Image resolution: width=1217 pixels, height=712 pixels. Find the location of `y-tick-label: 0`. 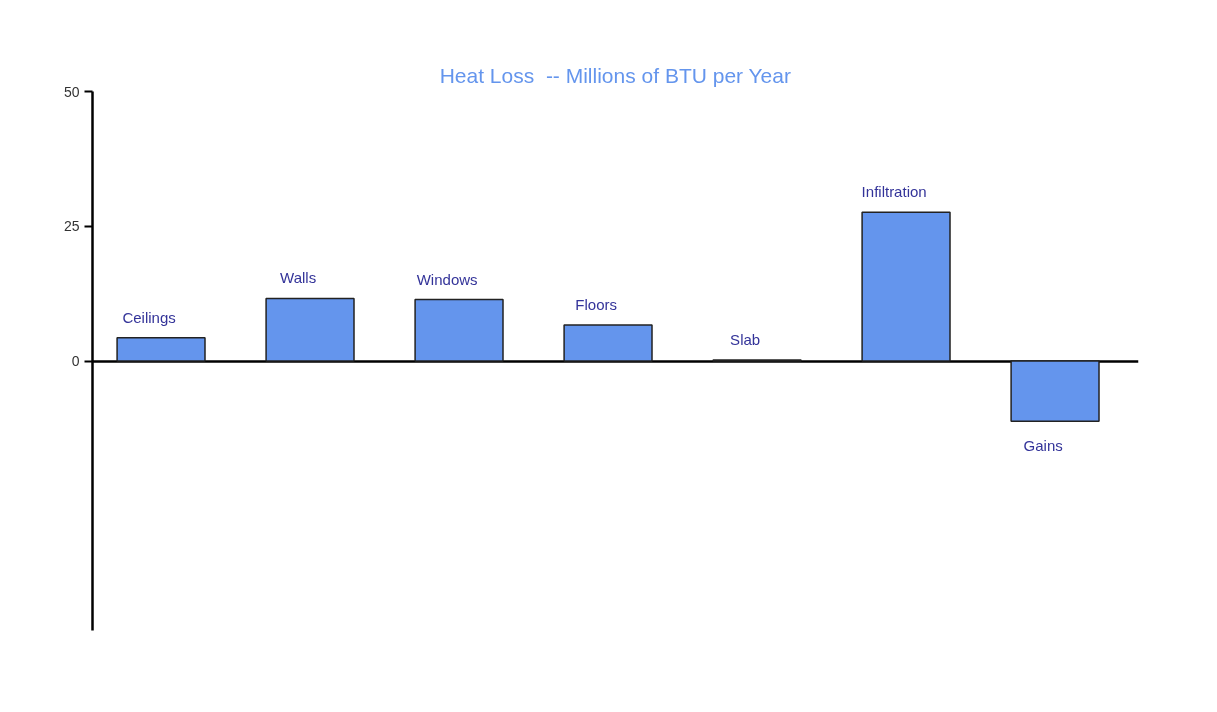

y-tick-label: 0 is located at coordinates (75, 361).